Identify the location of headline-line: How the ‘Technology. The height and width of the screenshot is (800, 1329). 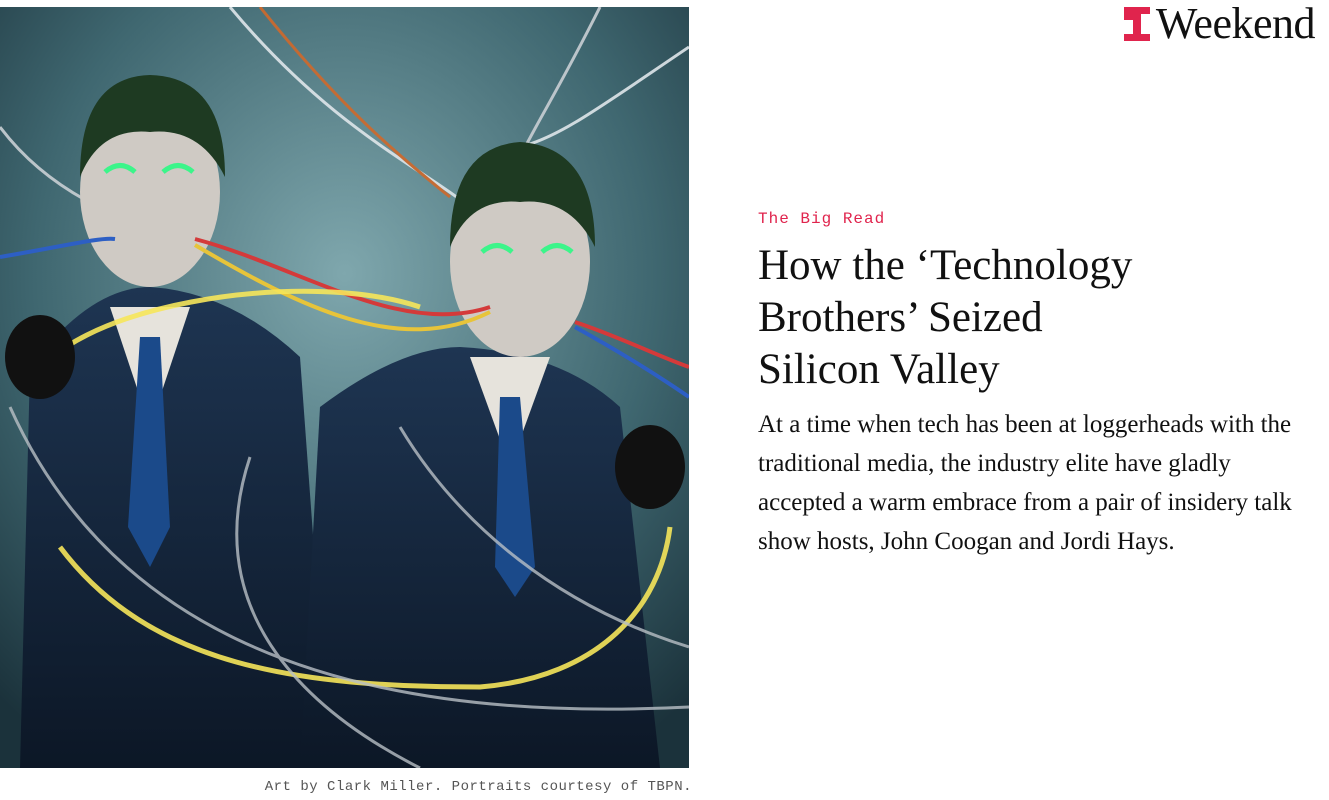
(945, 265).